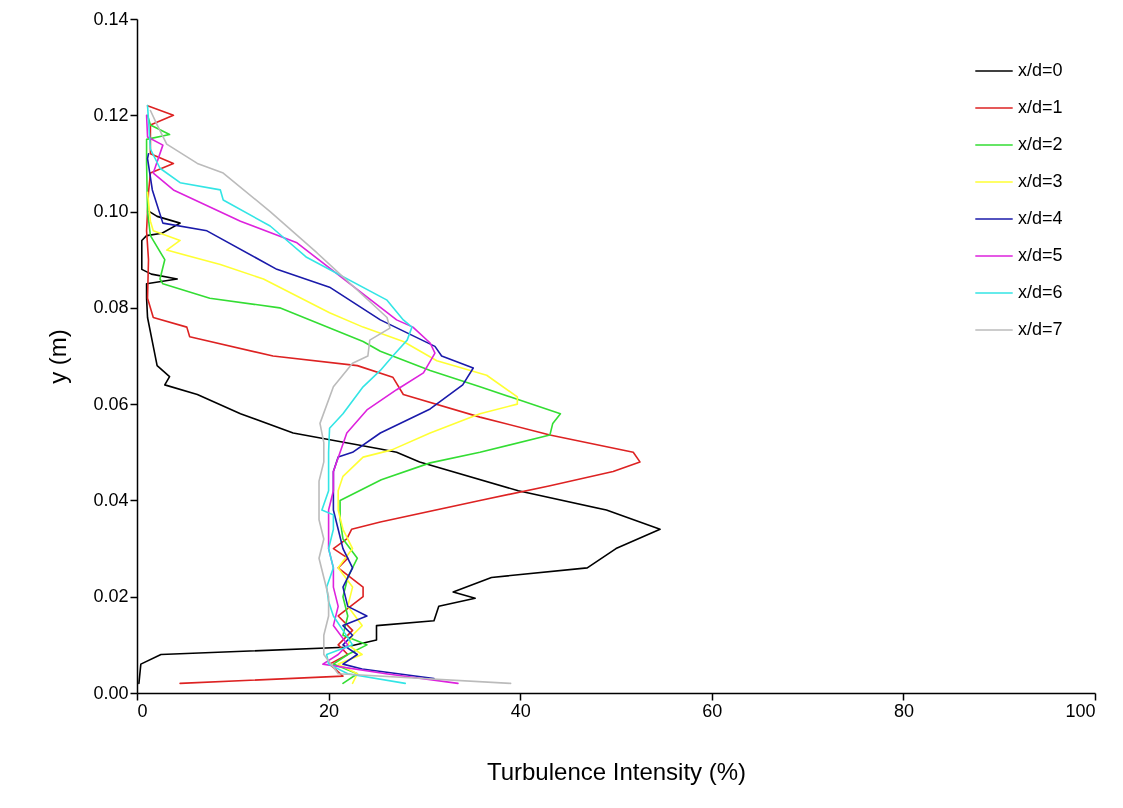 The width and height of the screenshot is (1123, 808). What do you see at coordinates (111, 499) in the screenshot?
I see `y-tick-label: 0.04` at bounding box center [111, 499].